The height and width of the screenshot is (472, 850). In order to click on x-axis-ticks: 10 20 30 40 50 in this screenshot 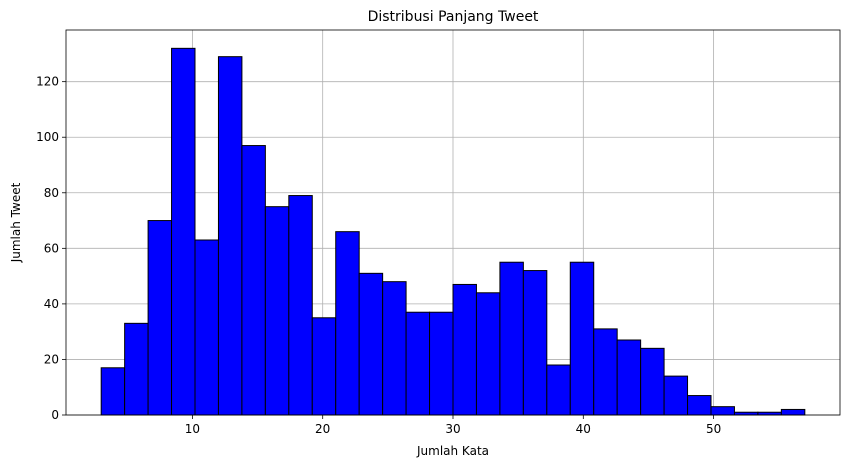, I will do `click(453, 425)`.